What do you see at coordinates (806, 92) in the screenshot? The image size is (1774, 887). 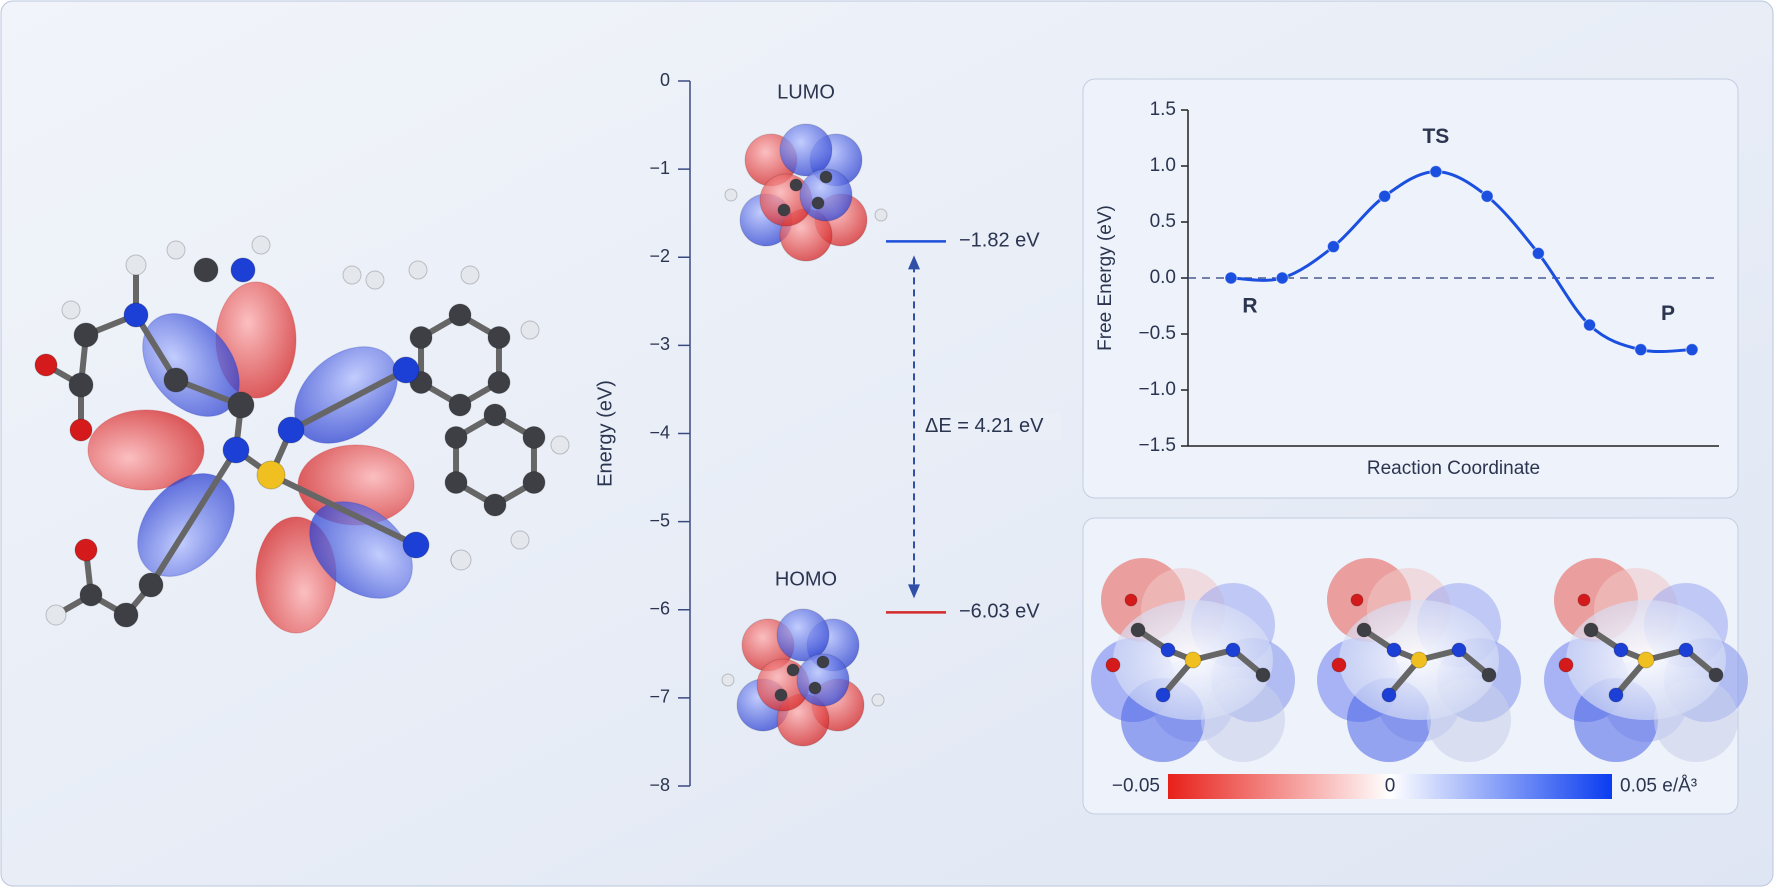 I see `level-name: LUMO` at bounding box center [806, 92].